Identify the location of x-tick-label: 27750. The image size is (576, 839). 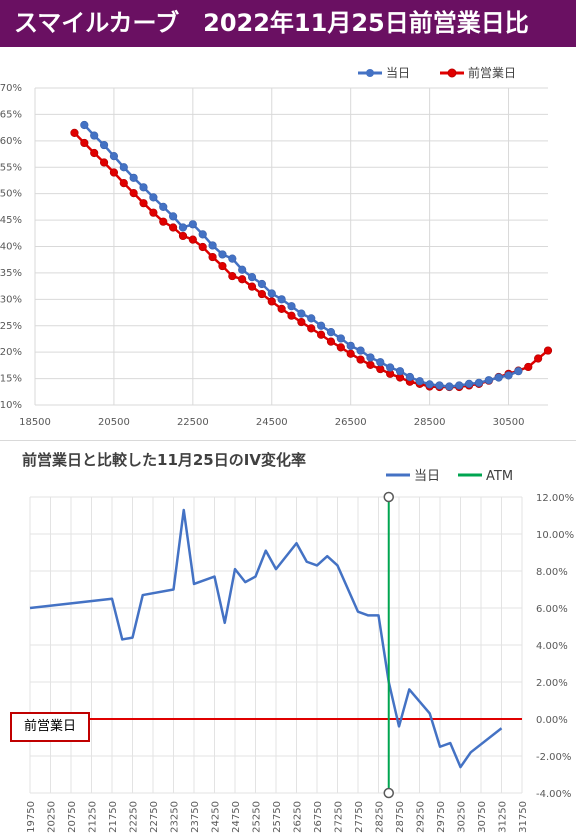
(359, 817).